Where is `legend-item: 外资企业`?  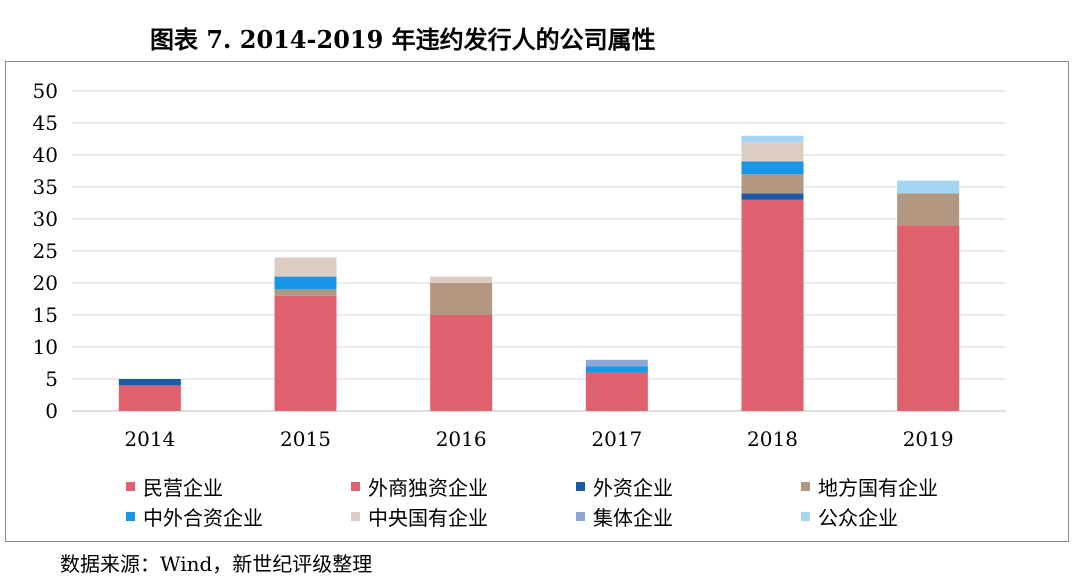 legend-item: 外资企业 is located at coordinates (624, 486).